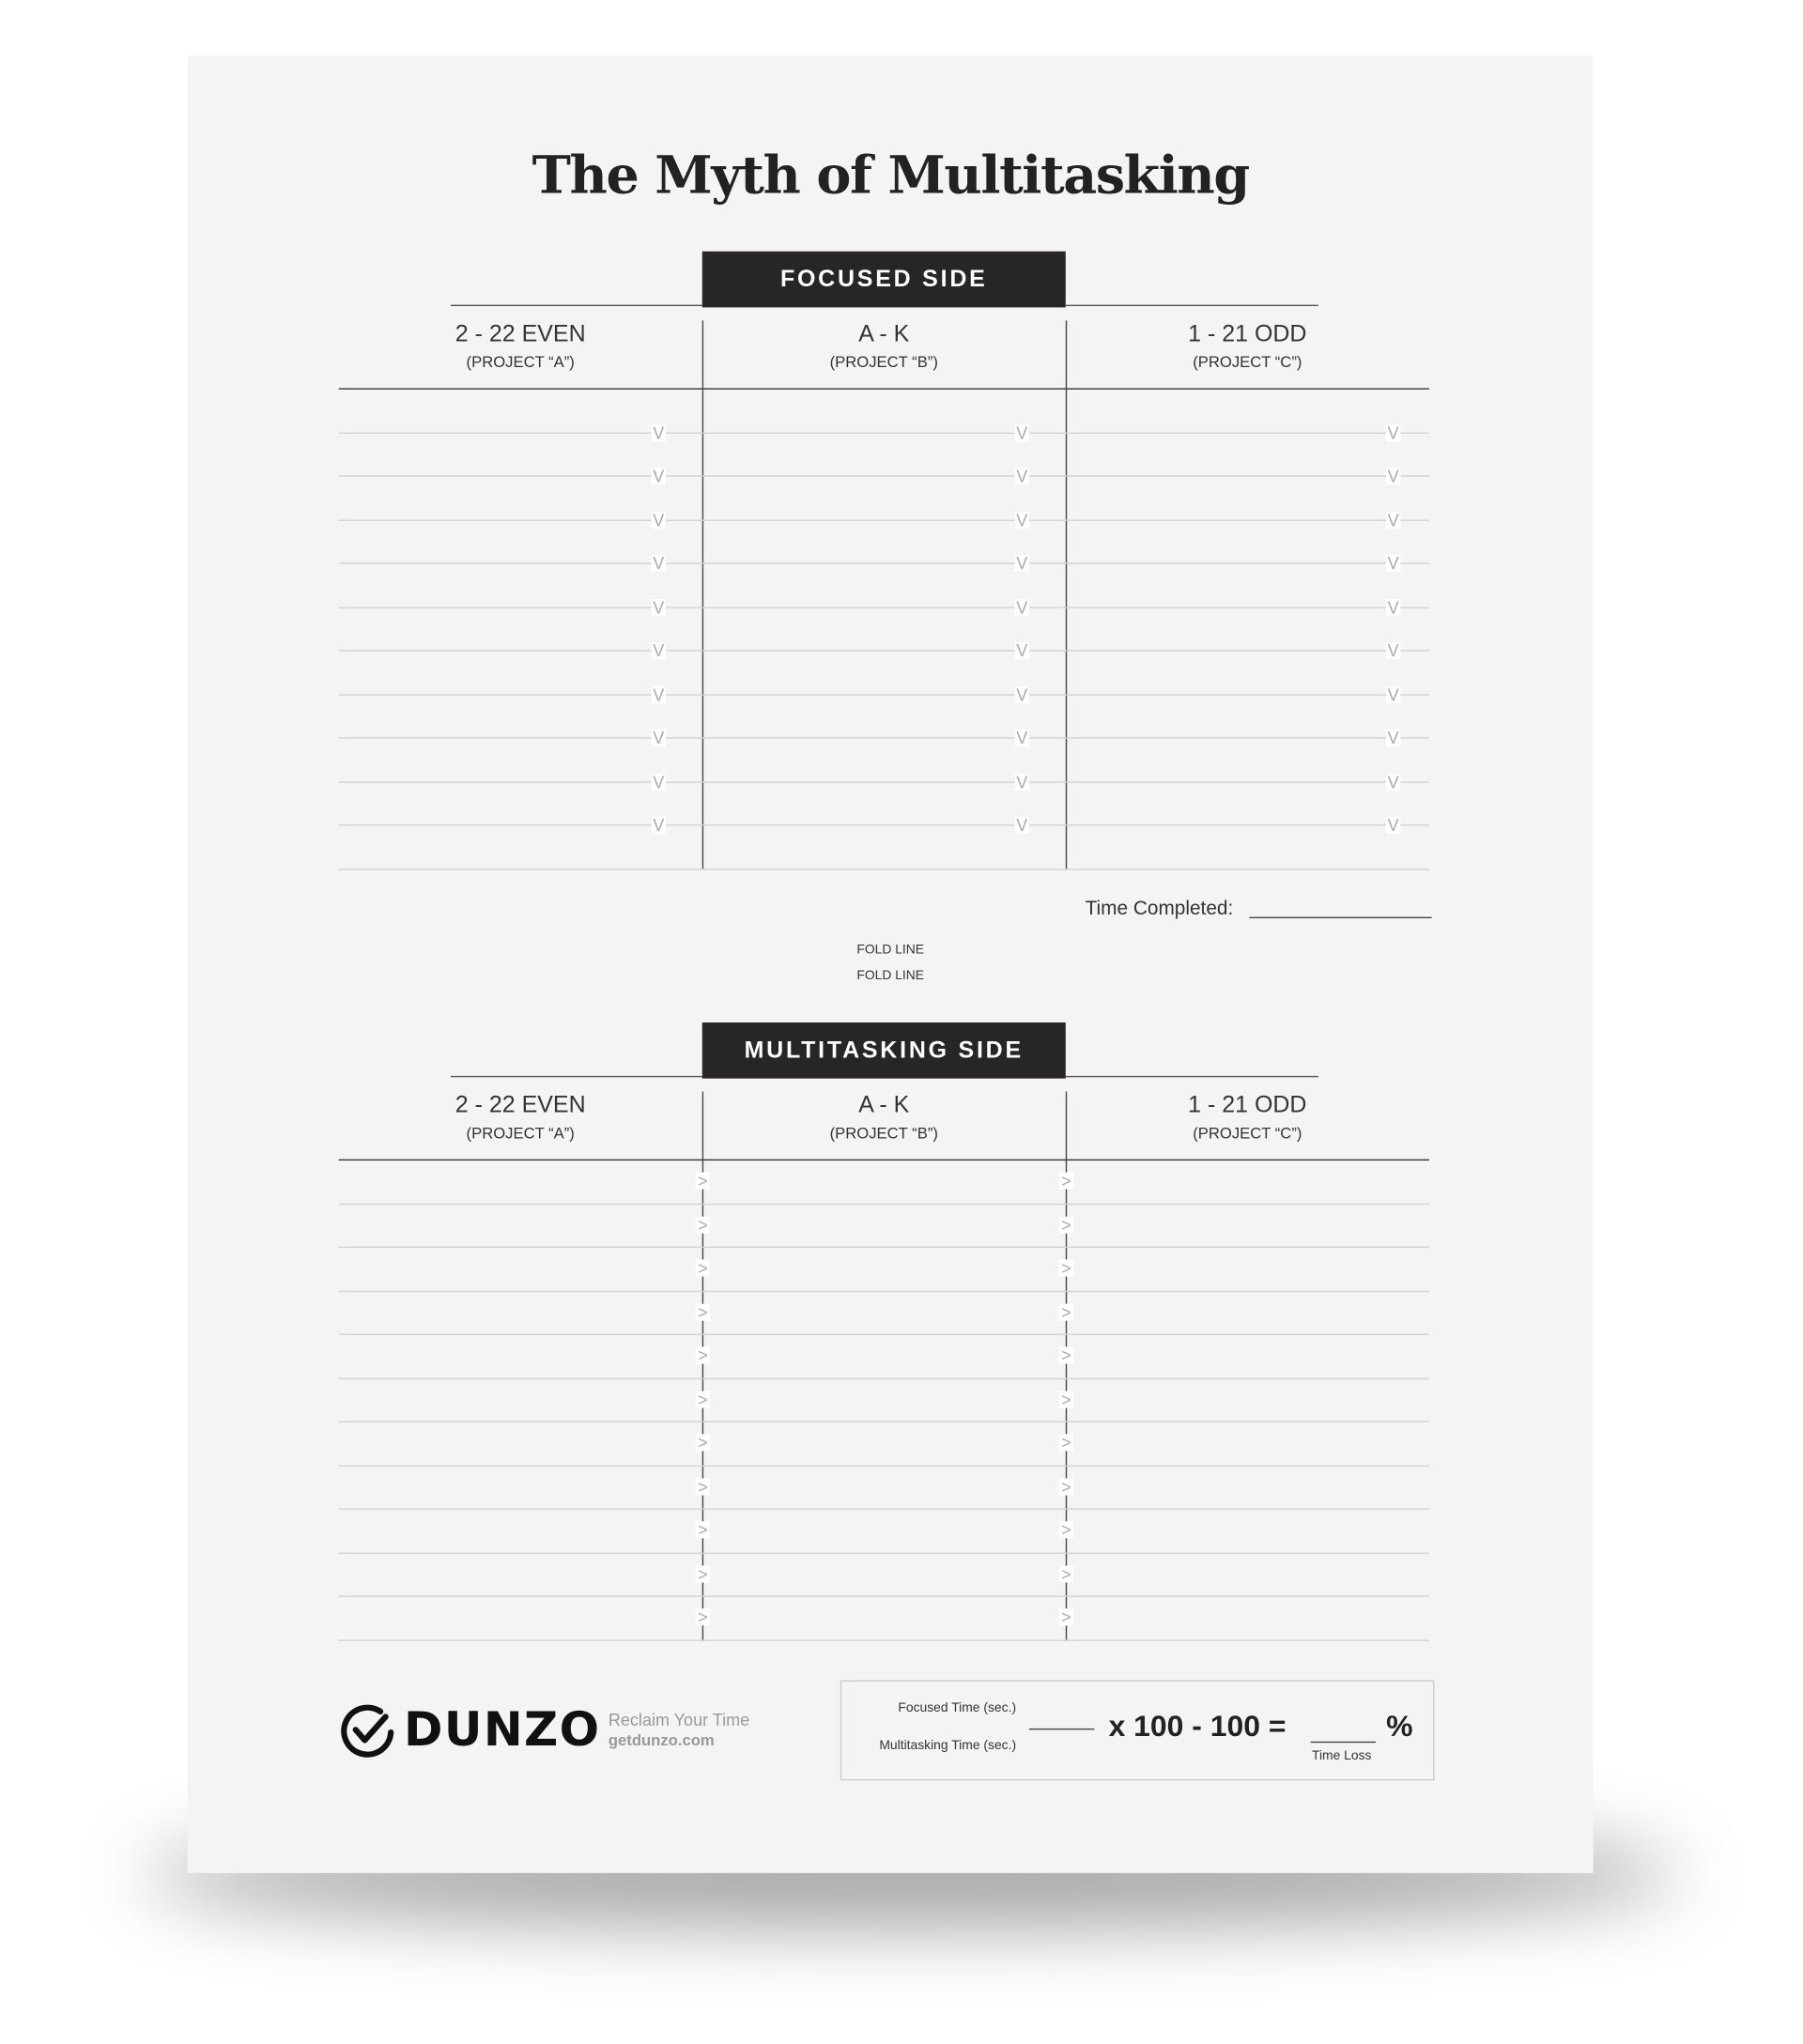 The image size is (1803, 2044). I want to click on time-completed-field, so click(1340, 917).